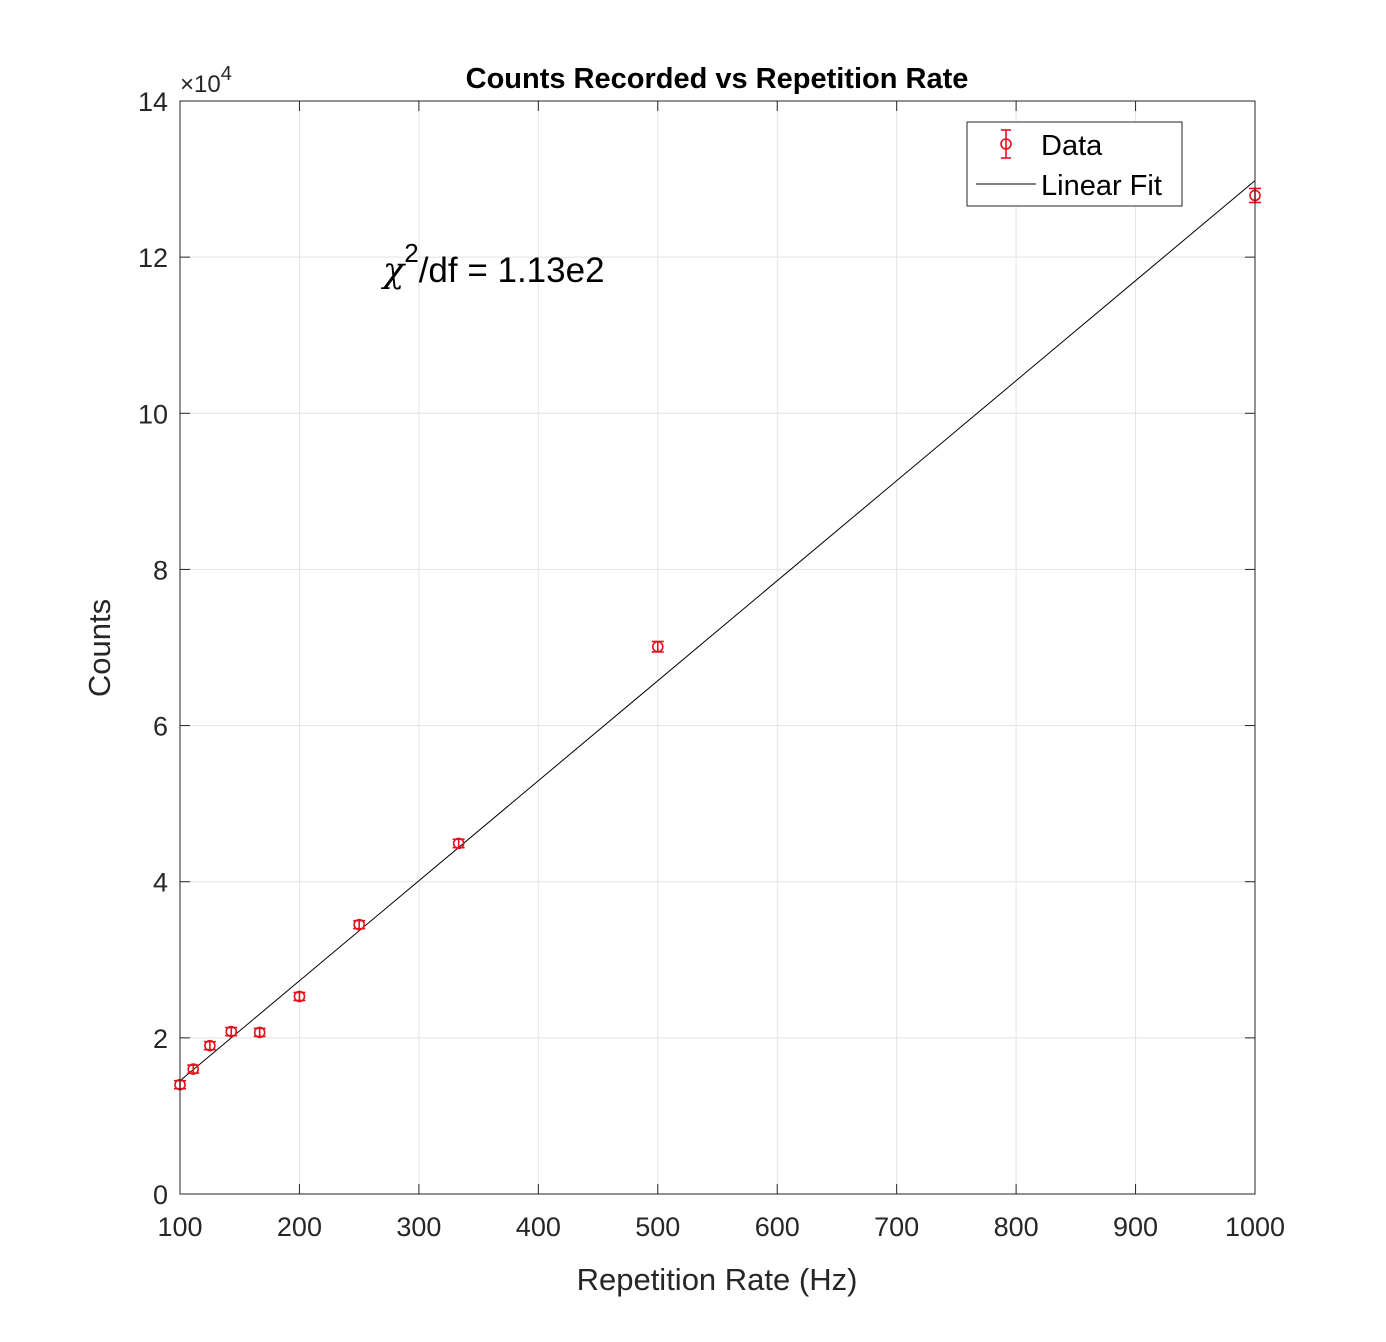 This screenshot has height=1342, width=1386. I want to click on x-tick-label: 400, so click(538, 1227).